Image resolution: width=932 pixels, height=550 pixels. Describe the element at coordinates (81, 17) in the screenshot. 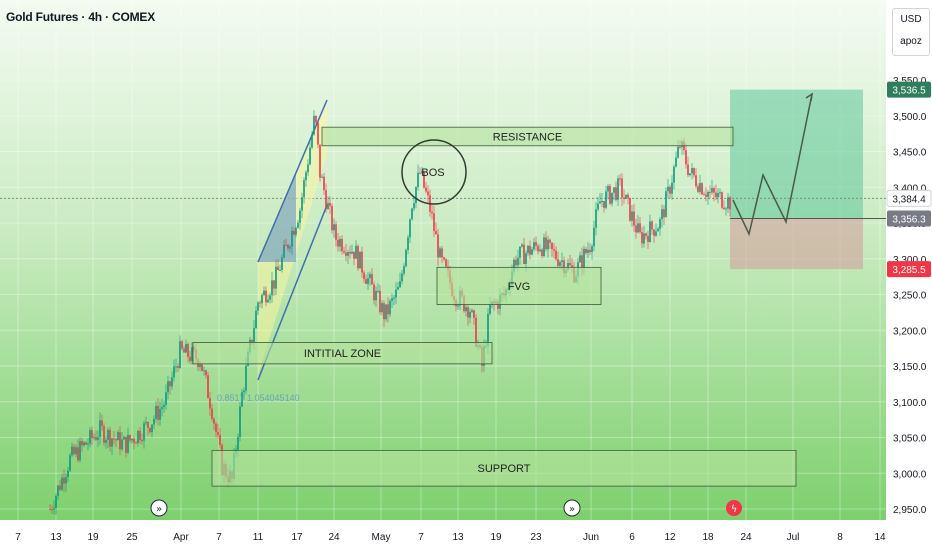

I see `chart-title: Gold Futures · 4h · COMEX` at that location.